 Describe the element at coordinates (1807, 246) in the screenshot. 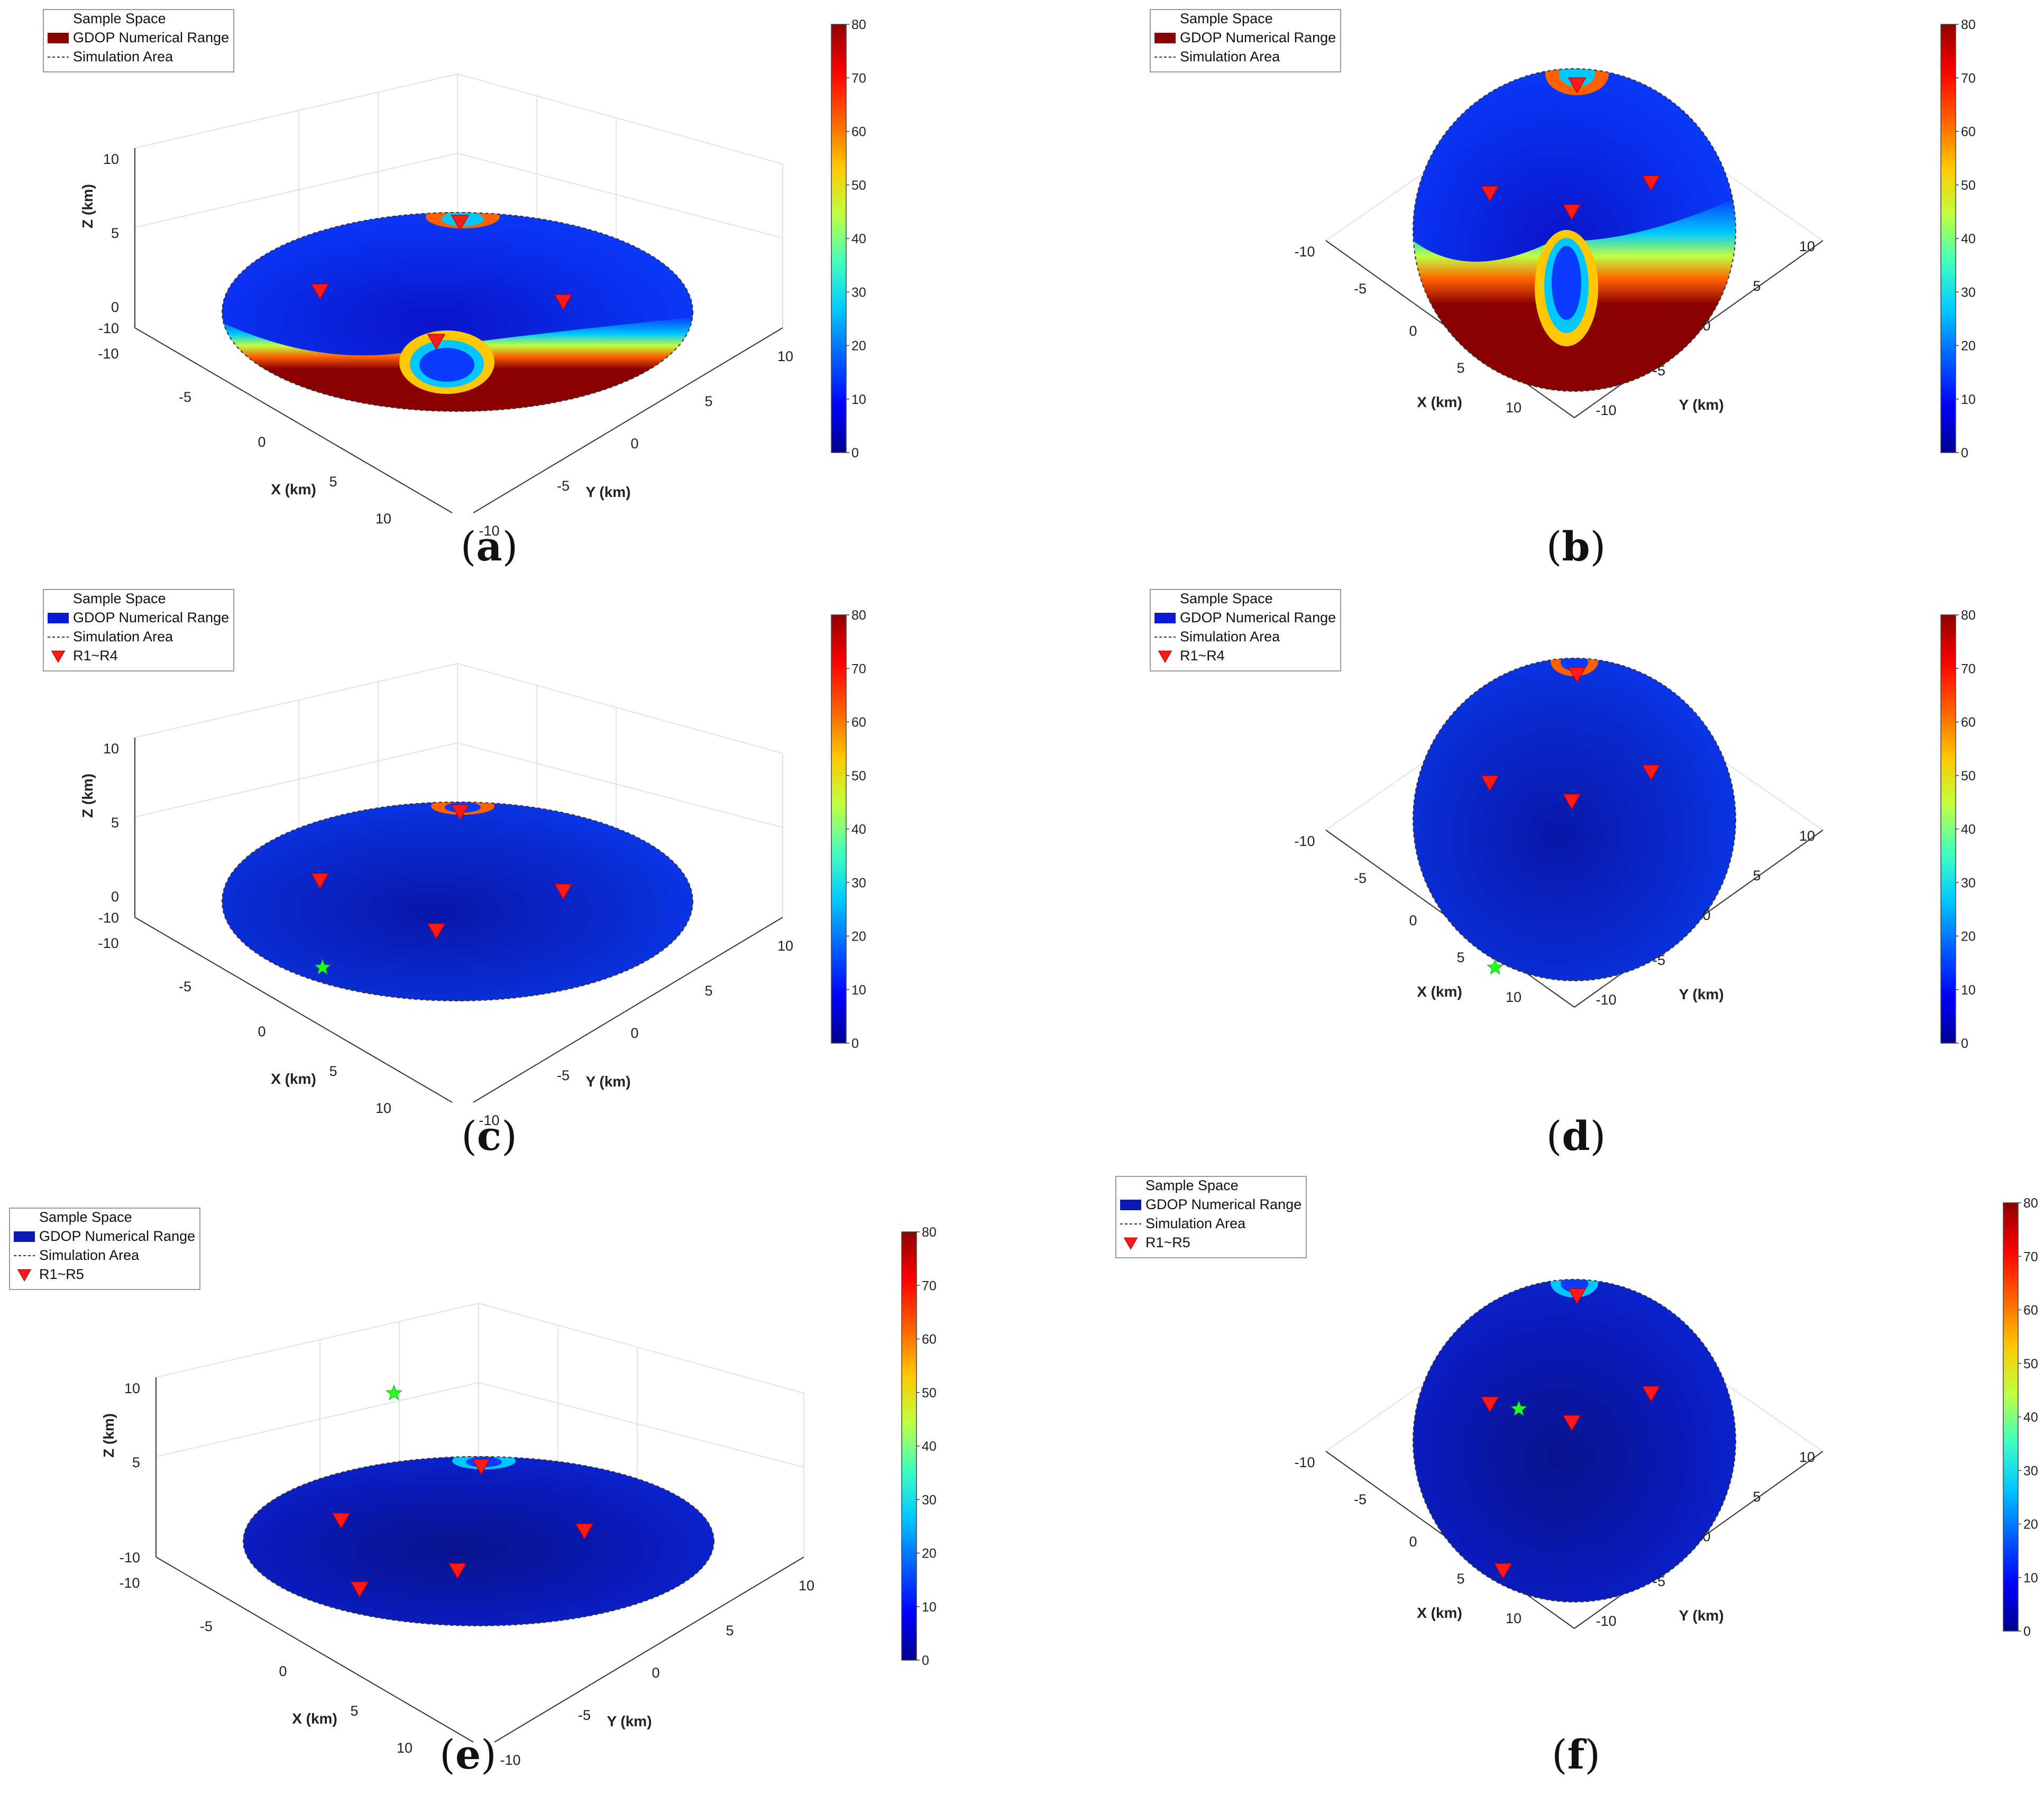

I see `y-tick-label: 10` at that location.